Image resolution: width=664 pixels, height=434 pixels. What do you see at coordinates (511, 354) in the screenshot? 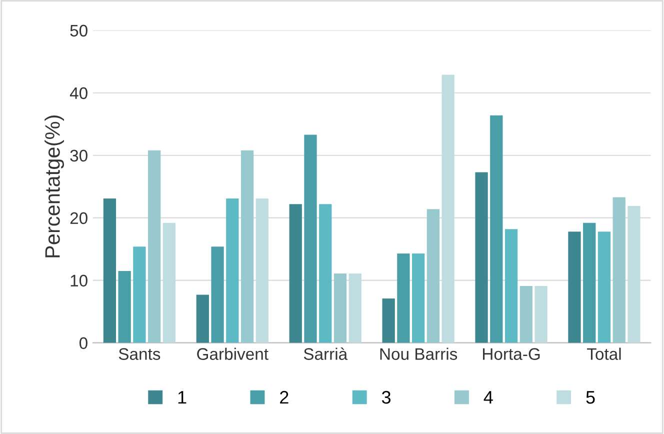
I see `x-tick-label: Horta-G` at bounding box center [511, 354].